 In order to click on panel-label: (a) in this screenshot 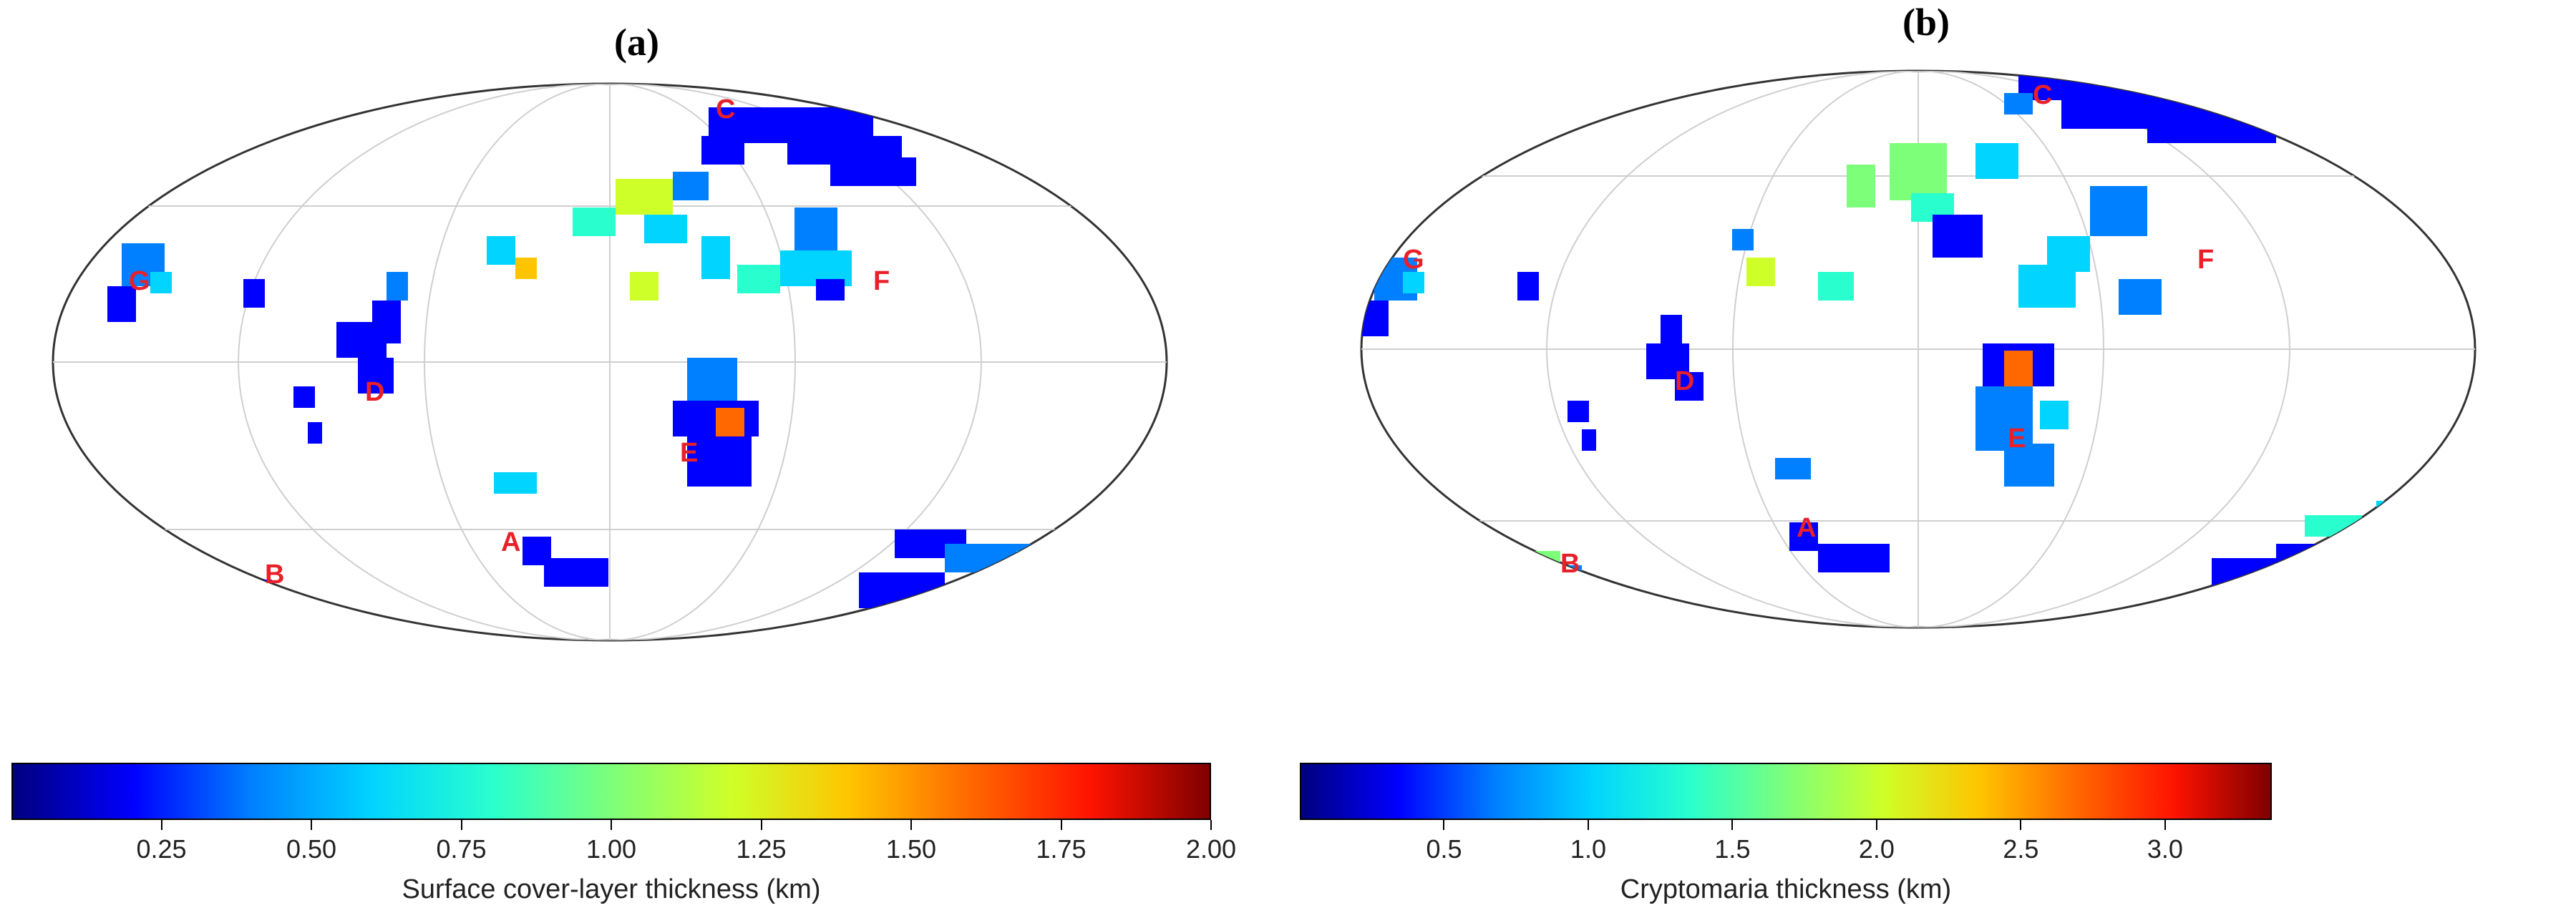, I will do `click(636, 43)`.